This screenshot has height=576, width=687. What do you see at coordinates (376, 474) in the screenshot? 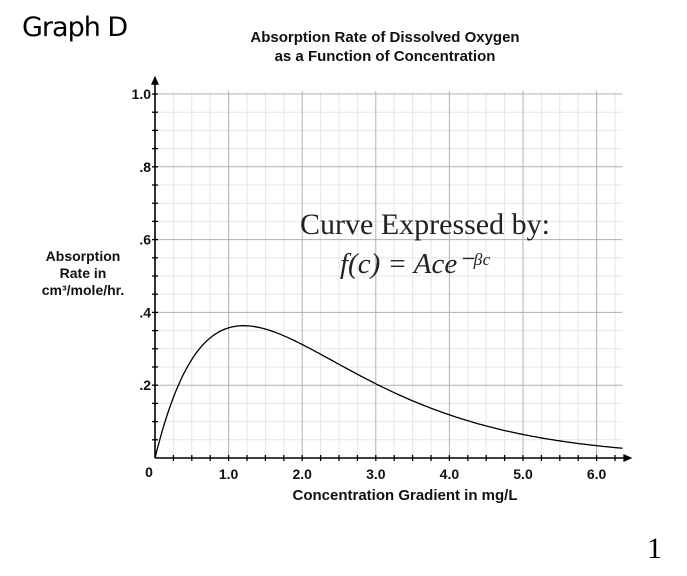
I see `x-tick-label: 3.0` at bounding box center [376, 474].